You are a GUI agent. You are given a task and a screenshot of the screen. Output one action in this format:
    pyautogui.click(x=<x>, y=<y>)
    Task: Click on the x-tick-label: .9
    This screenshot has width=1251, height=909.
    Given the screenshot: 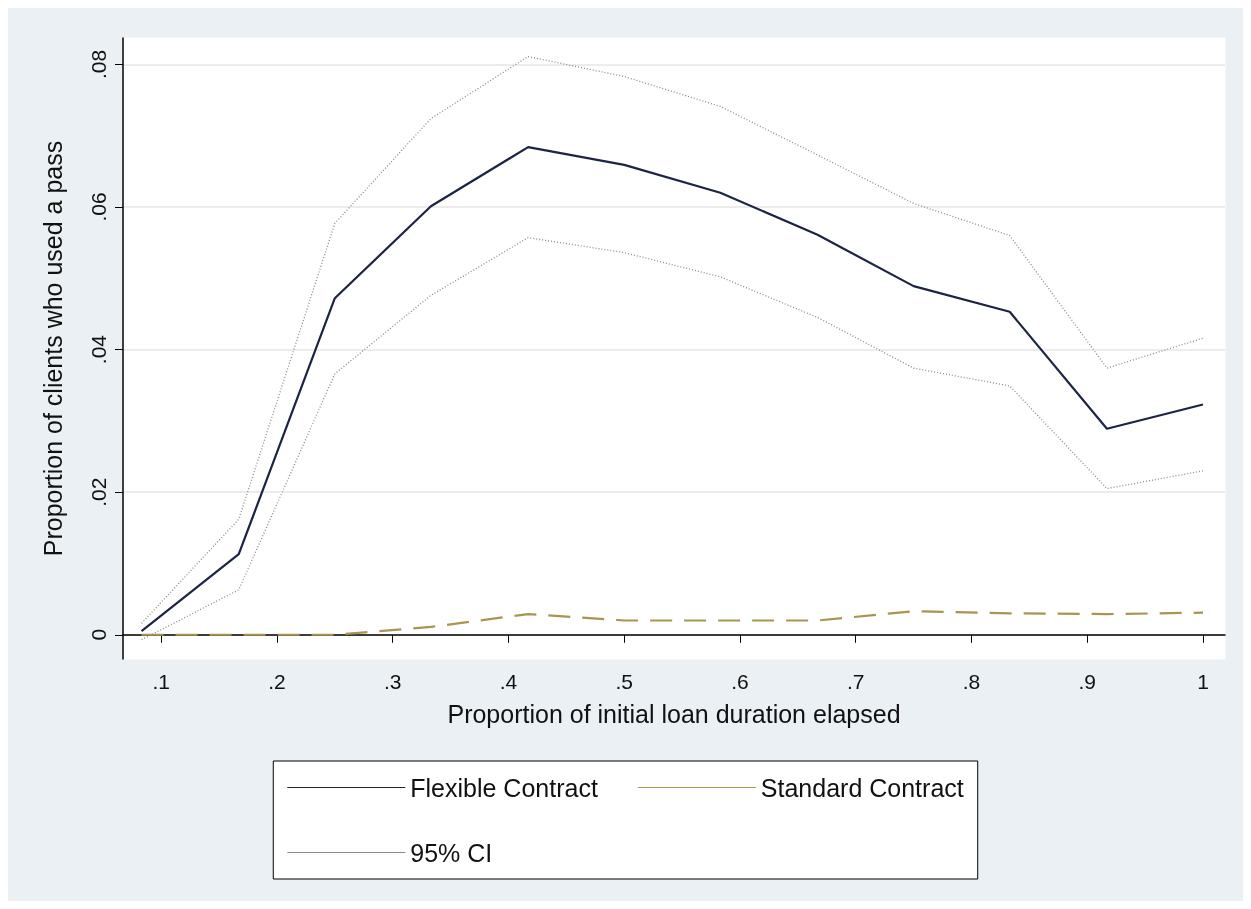 What is the action you would take?
    pyautogui.click(x=1087, y=681)
    